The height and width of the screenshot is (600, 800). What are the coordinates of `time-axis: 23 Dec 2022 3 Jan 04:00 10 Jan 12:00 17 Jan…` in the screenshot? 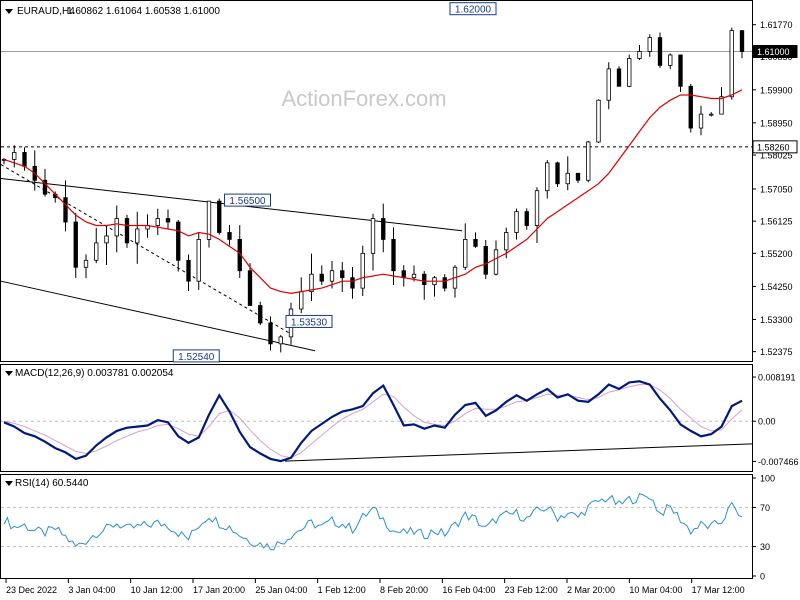 It's located at (375, 587).